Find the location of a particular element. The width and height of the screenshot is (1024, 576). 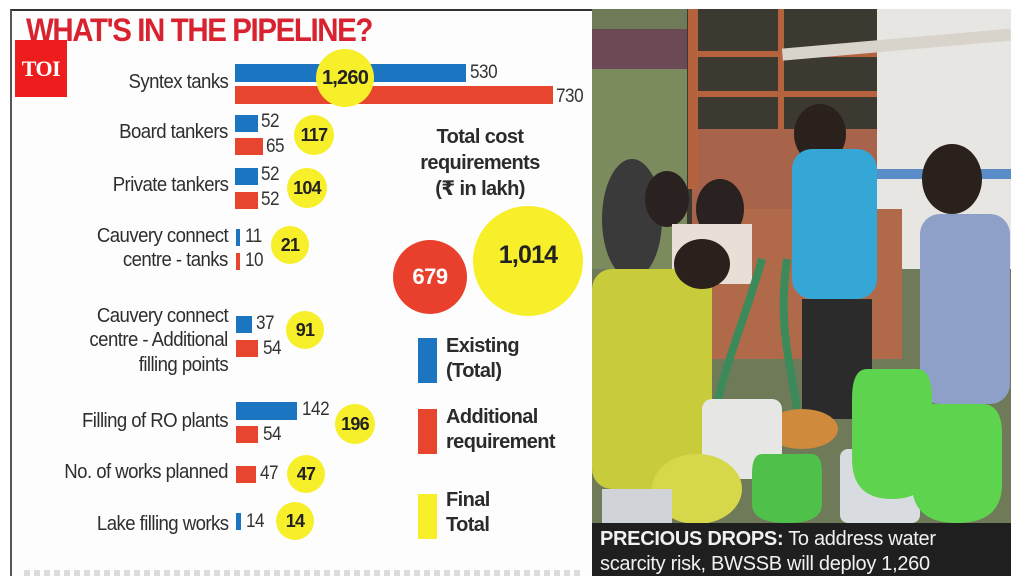

value-existing-board: 52 is located at coordinates (270, 121).